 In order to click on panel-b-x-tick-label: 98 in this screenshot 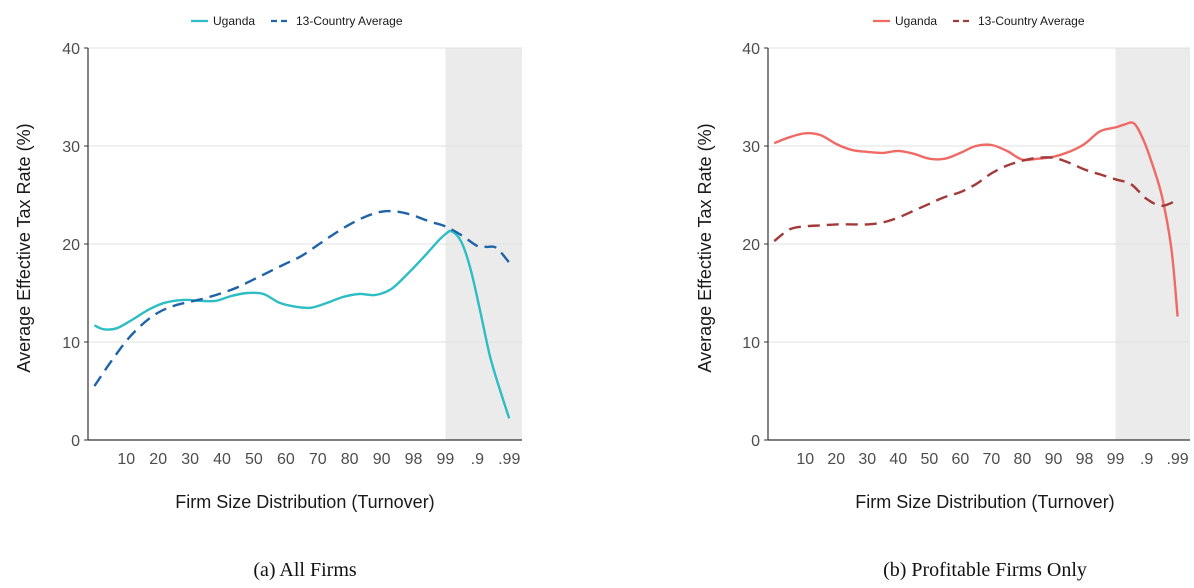, I will do `click(1085, 459)`.